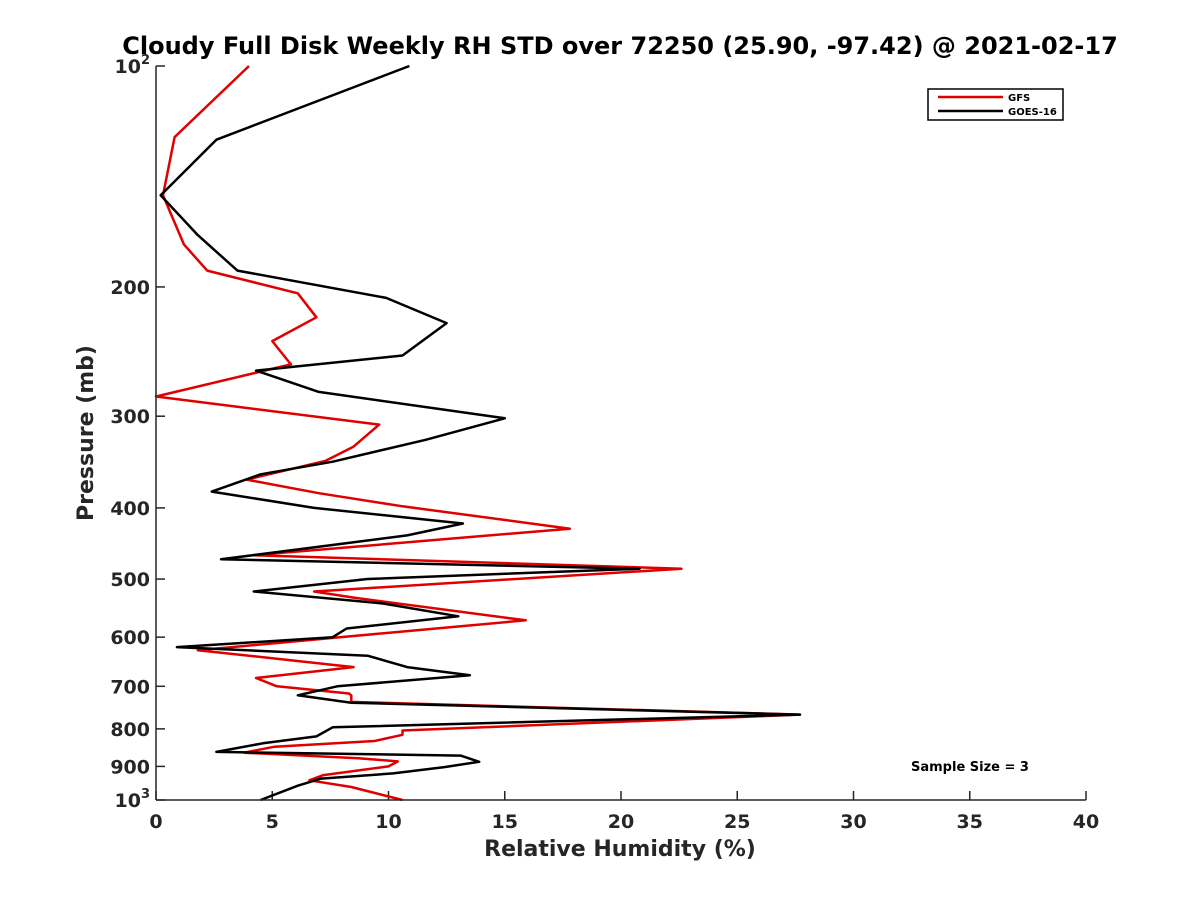 This screenshot has height=900, width=1200. I want to click on x-axis-label: Relative Humidity (%), so click(620, 849).